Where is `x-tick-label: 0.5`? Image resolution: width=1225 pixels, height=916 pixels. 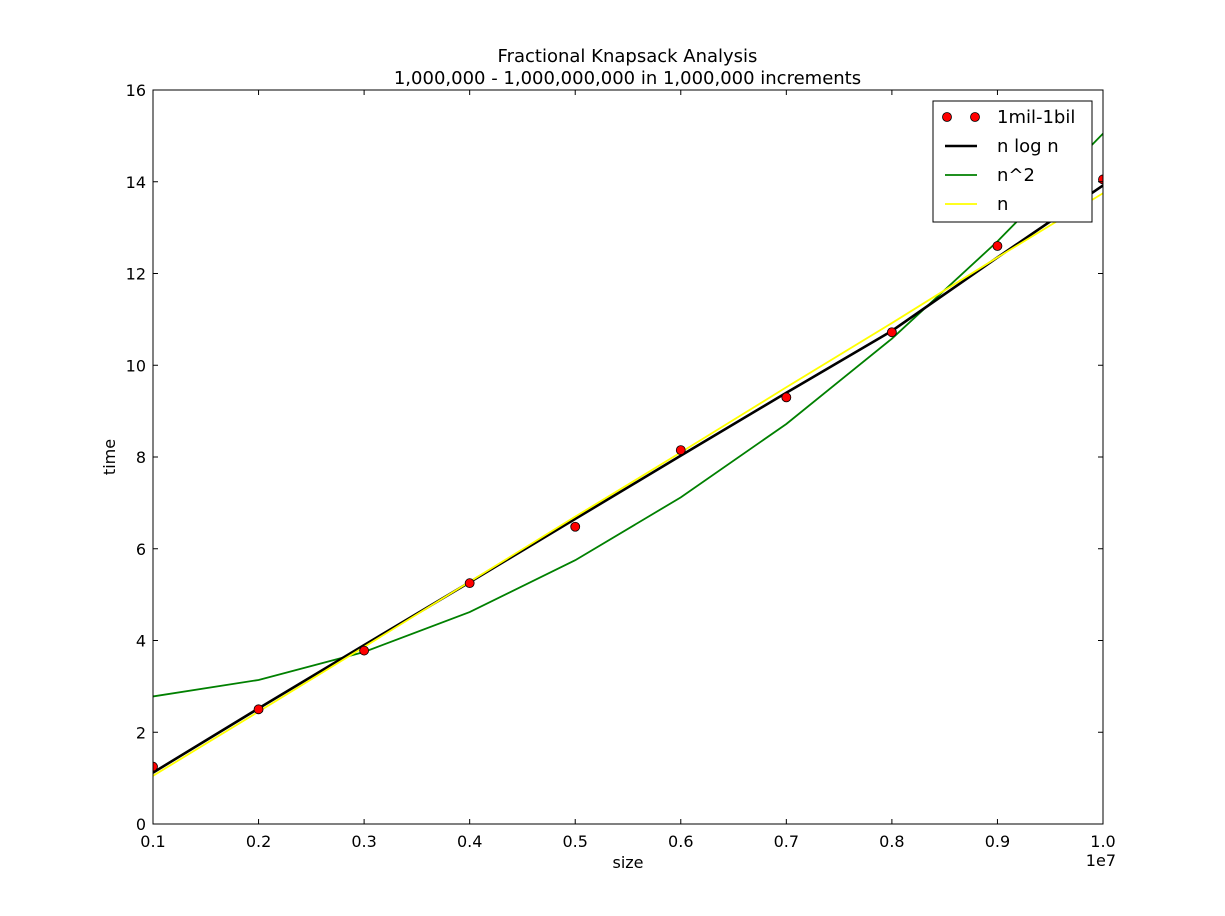 x-tick-label: 0.5 is located at coordinates (574, 841).